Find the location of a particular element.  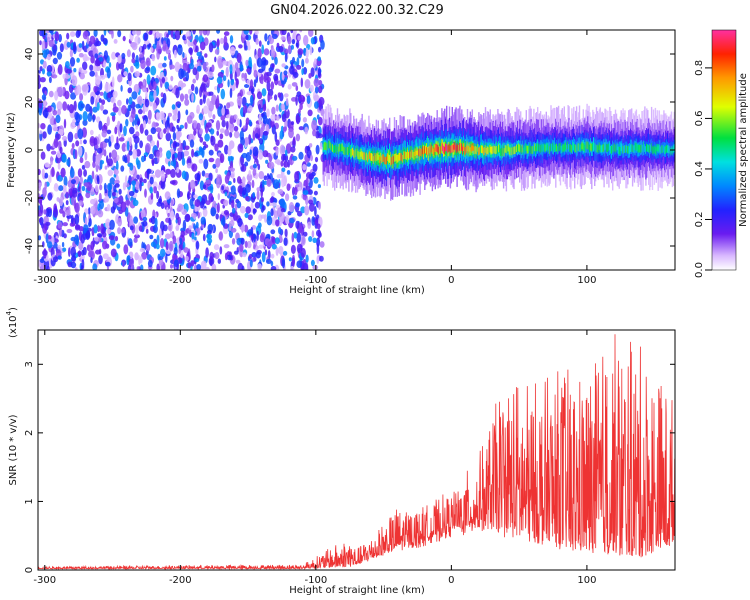

y-tick-label: 20 is located at coordinates (29, 102).